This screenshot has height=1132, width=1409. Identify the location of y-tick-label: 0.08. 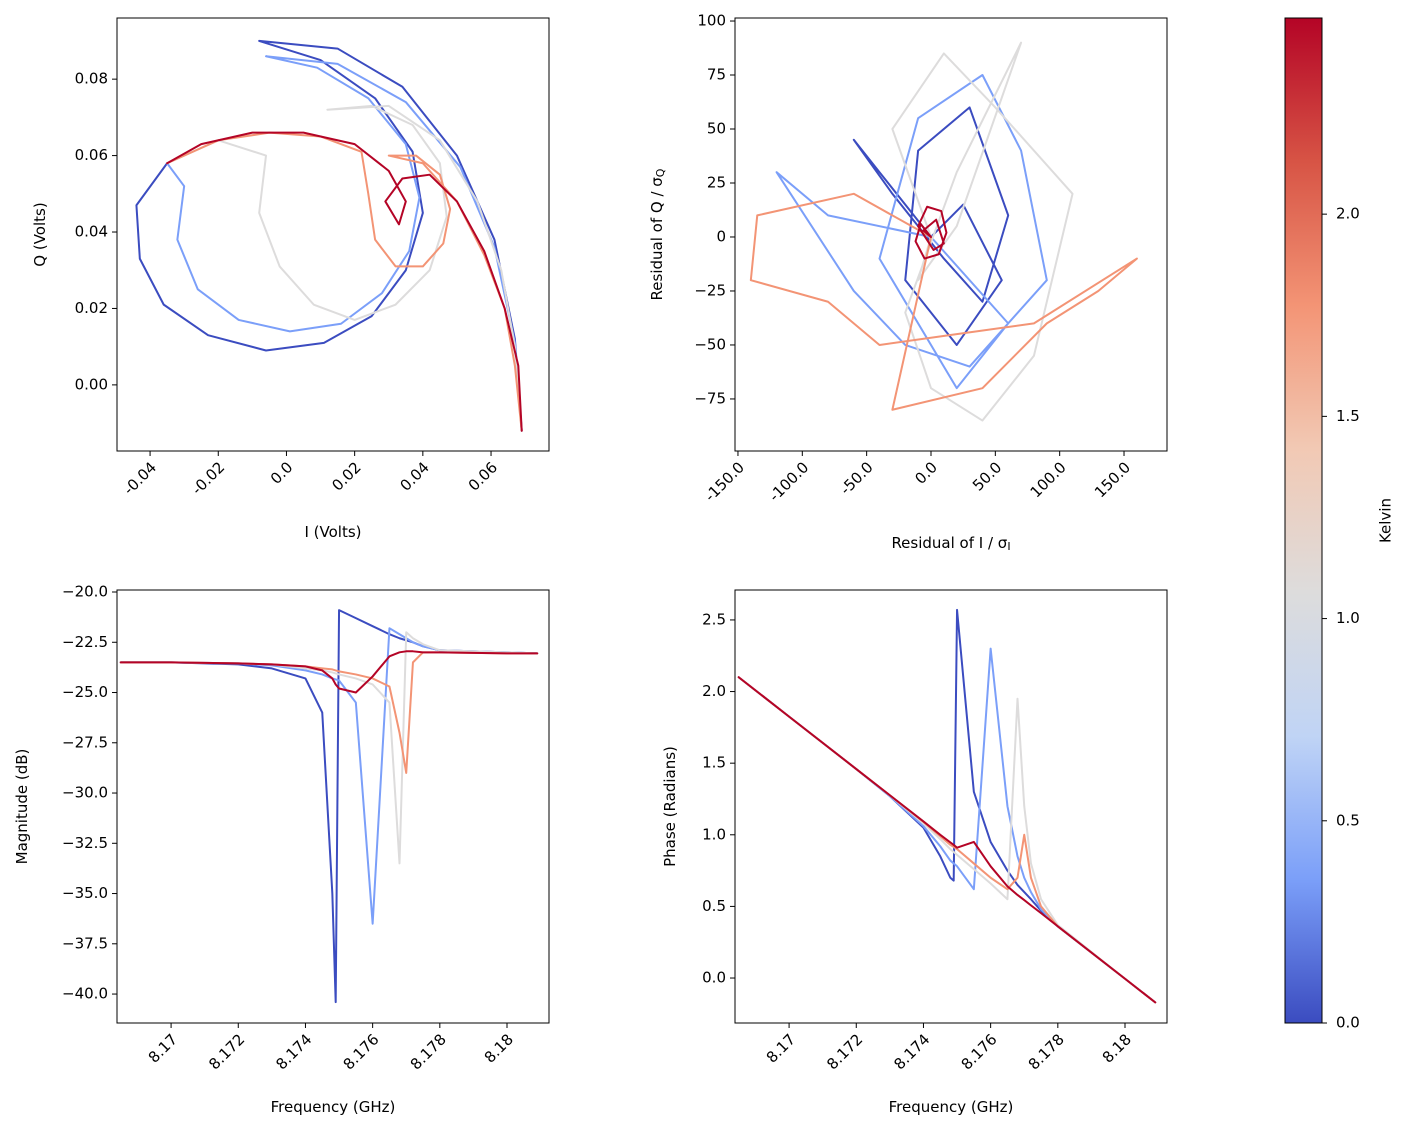
(91, 79).